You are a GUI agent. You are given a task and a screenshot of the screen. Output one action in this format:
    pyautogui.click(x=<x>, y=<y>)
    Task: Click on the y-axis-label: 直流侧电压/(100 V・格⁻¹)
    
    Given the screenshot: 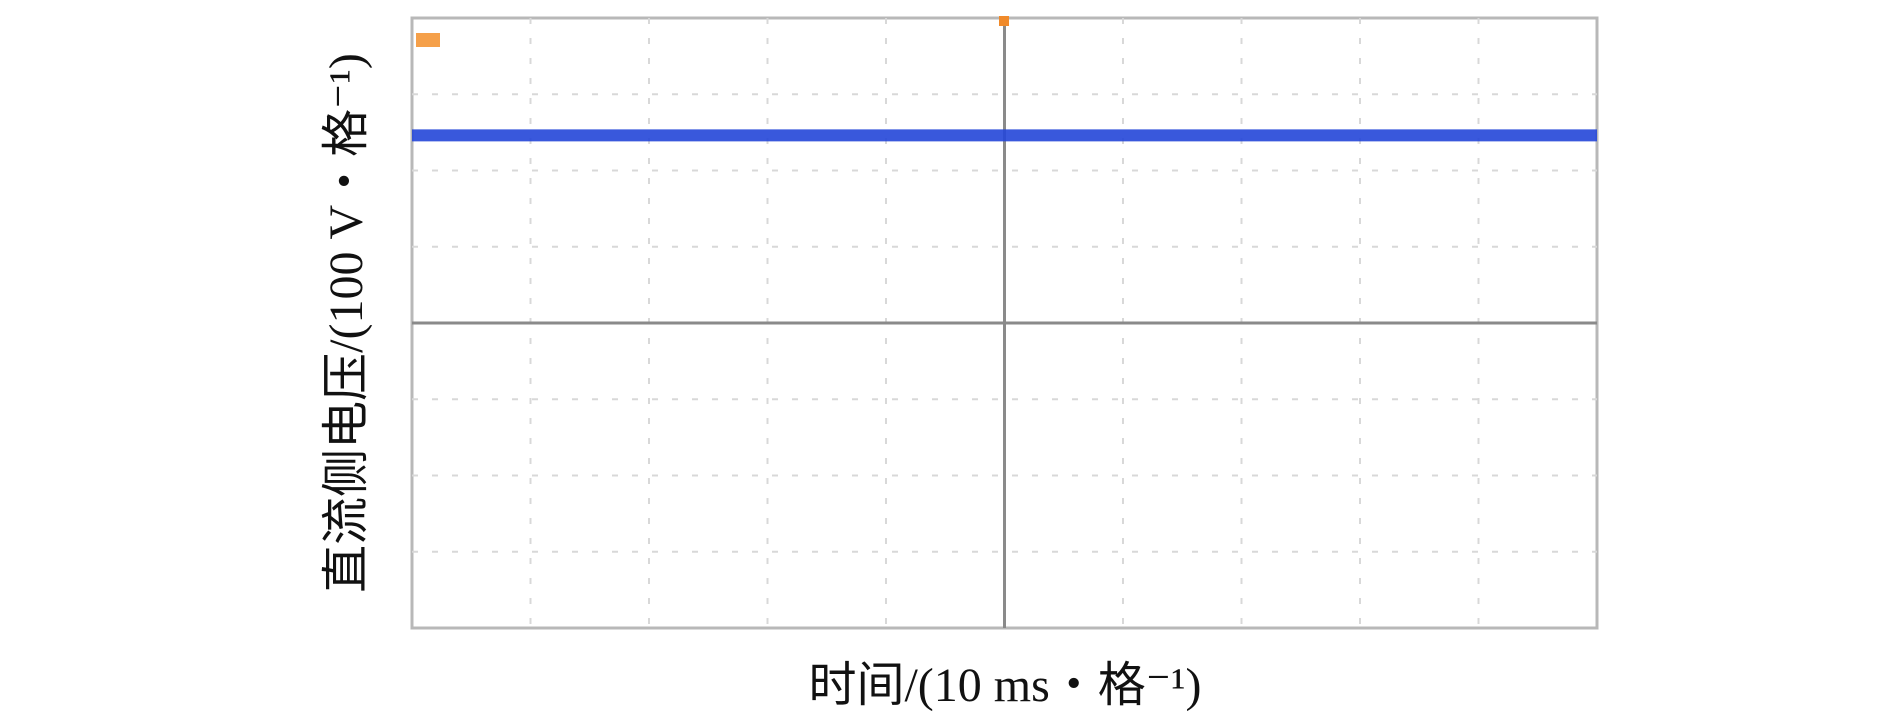 What is the action you would take?
    pyautogui.click(x=346, y=323)
    